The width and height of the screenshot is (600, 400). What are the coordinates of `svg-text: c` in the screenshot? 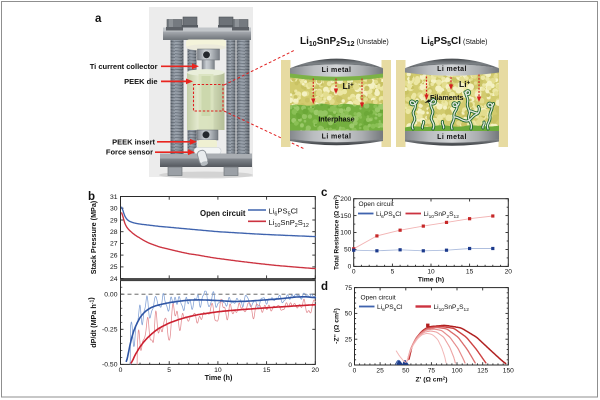 It's located at (324, 193).